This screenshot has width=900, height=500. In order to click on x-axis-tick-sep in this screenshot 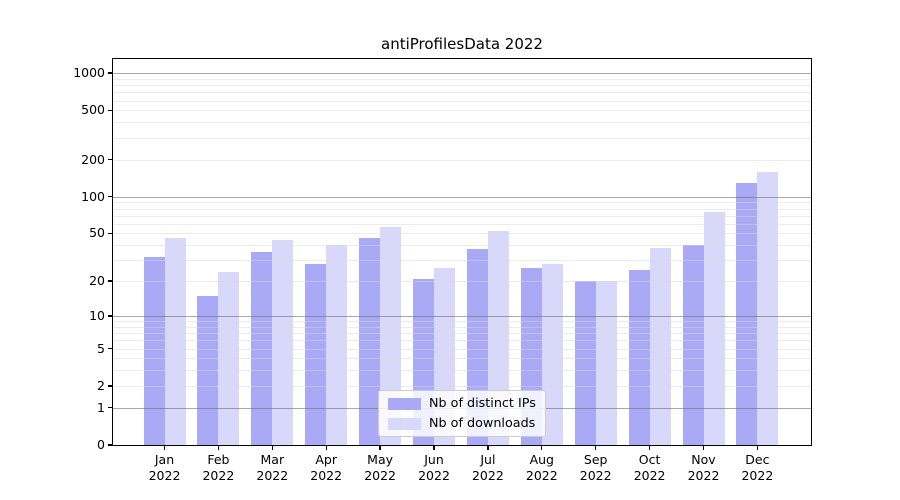, I will do `click(596, 448)`.